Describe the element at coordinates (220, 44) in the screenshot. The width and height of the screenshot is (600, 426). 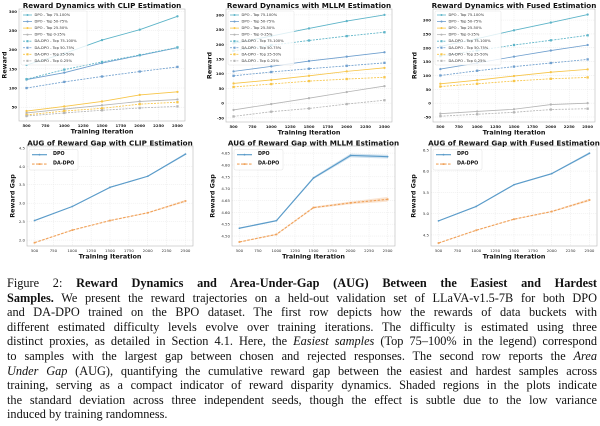
I see `y-tick-label: 200` at that location.